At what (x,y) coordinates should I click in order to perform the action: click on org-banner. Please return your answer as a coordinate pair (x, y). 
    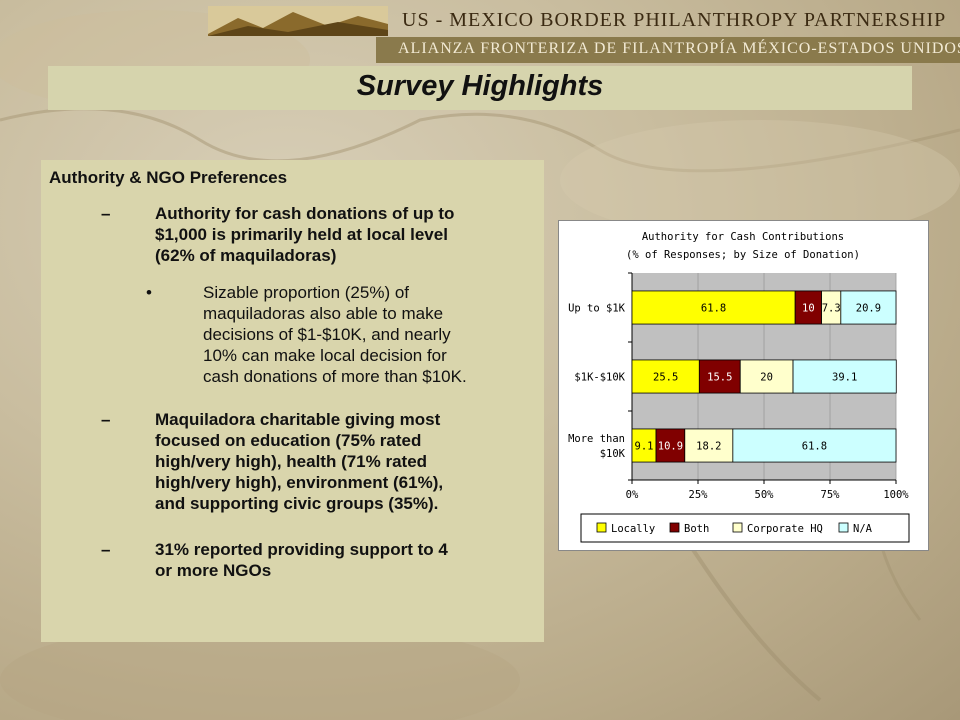
    Looking at the image, I should click on (584, 36).